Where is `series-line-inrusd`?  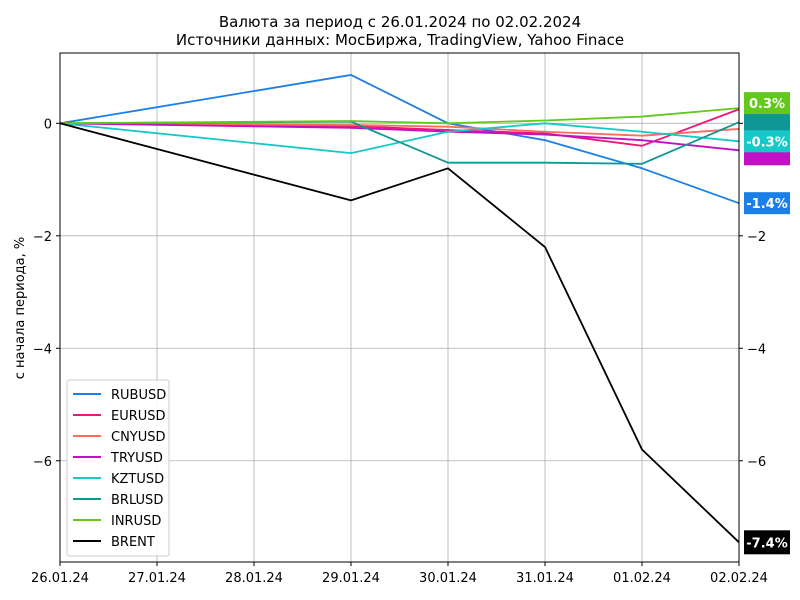
series-line-inrusd is located at coordinates (399, 116).